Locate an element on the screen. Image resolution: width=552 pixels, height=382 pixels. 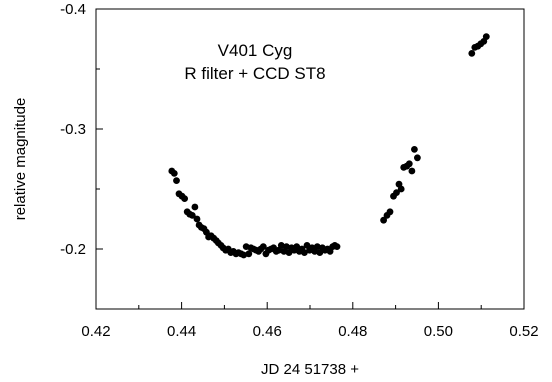
x-tick-label: 0.52 is located at coordinates (523, 331).